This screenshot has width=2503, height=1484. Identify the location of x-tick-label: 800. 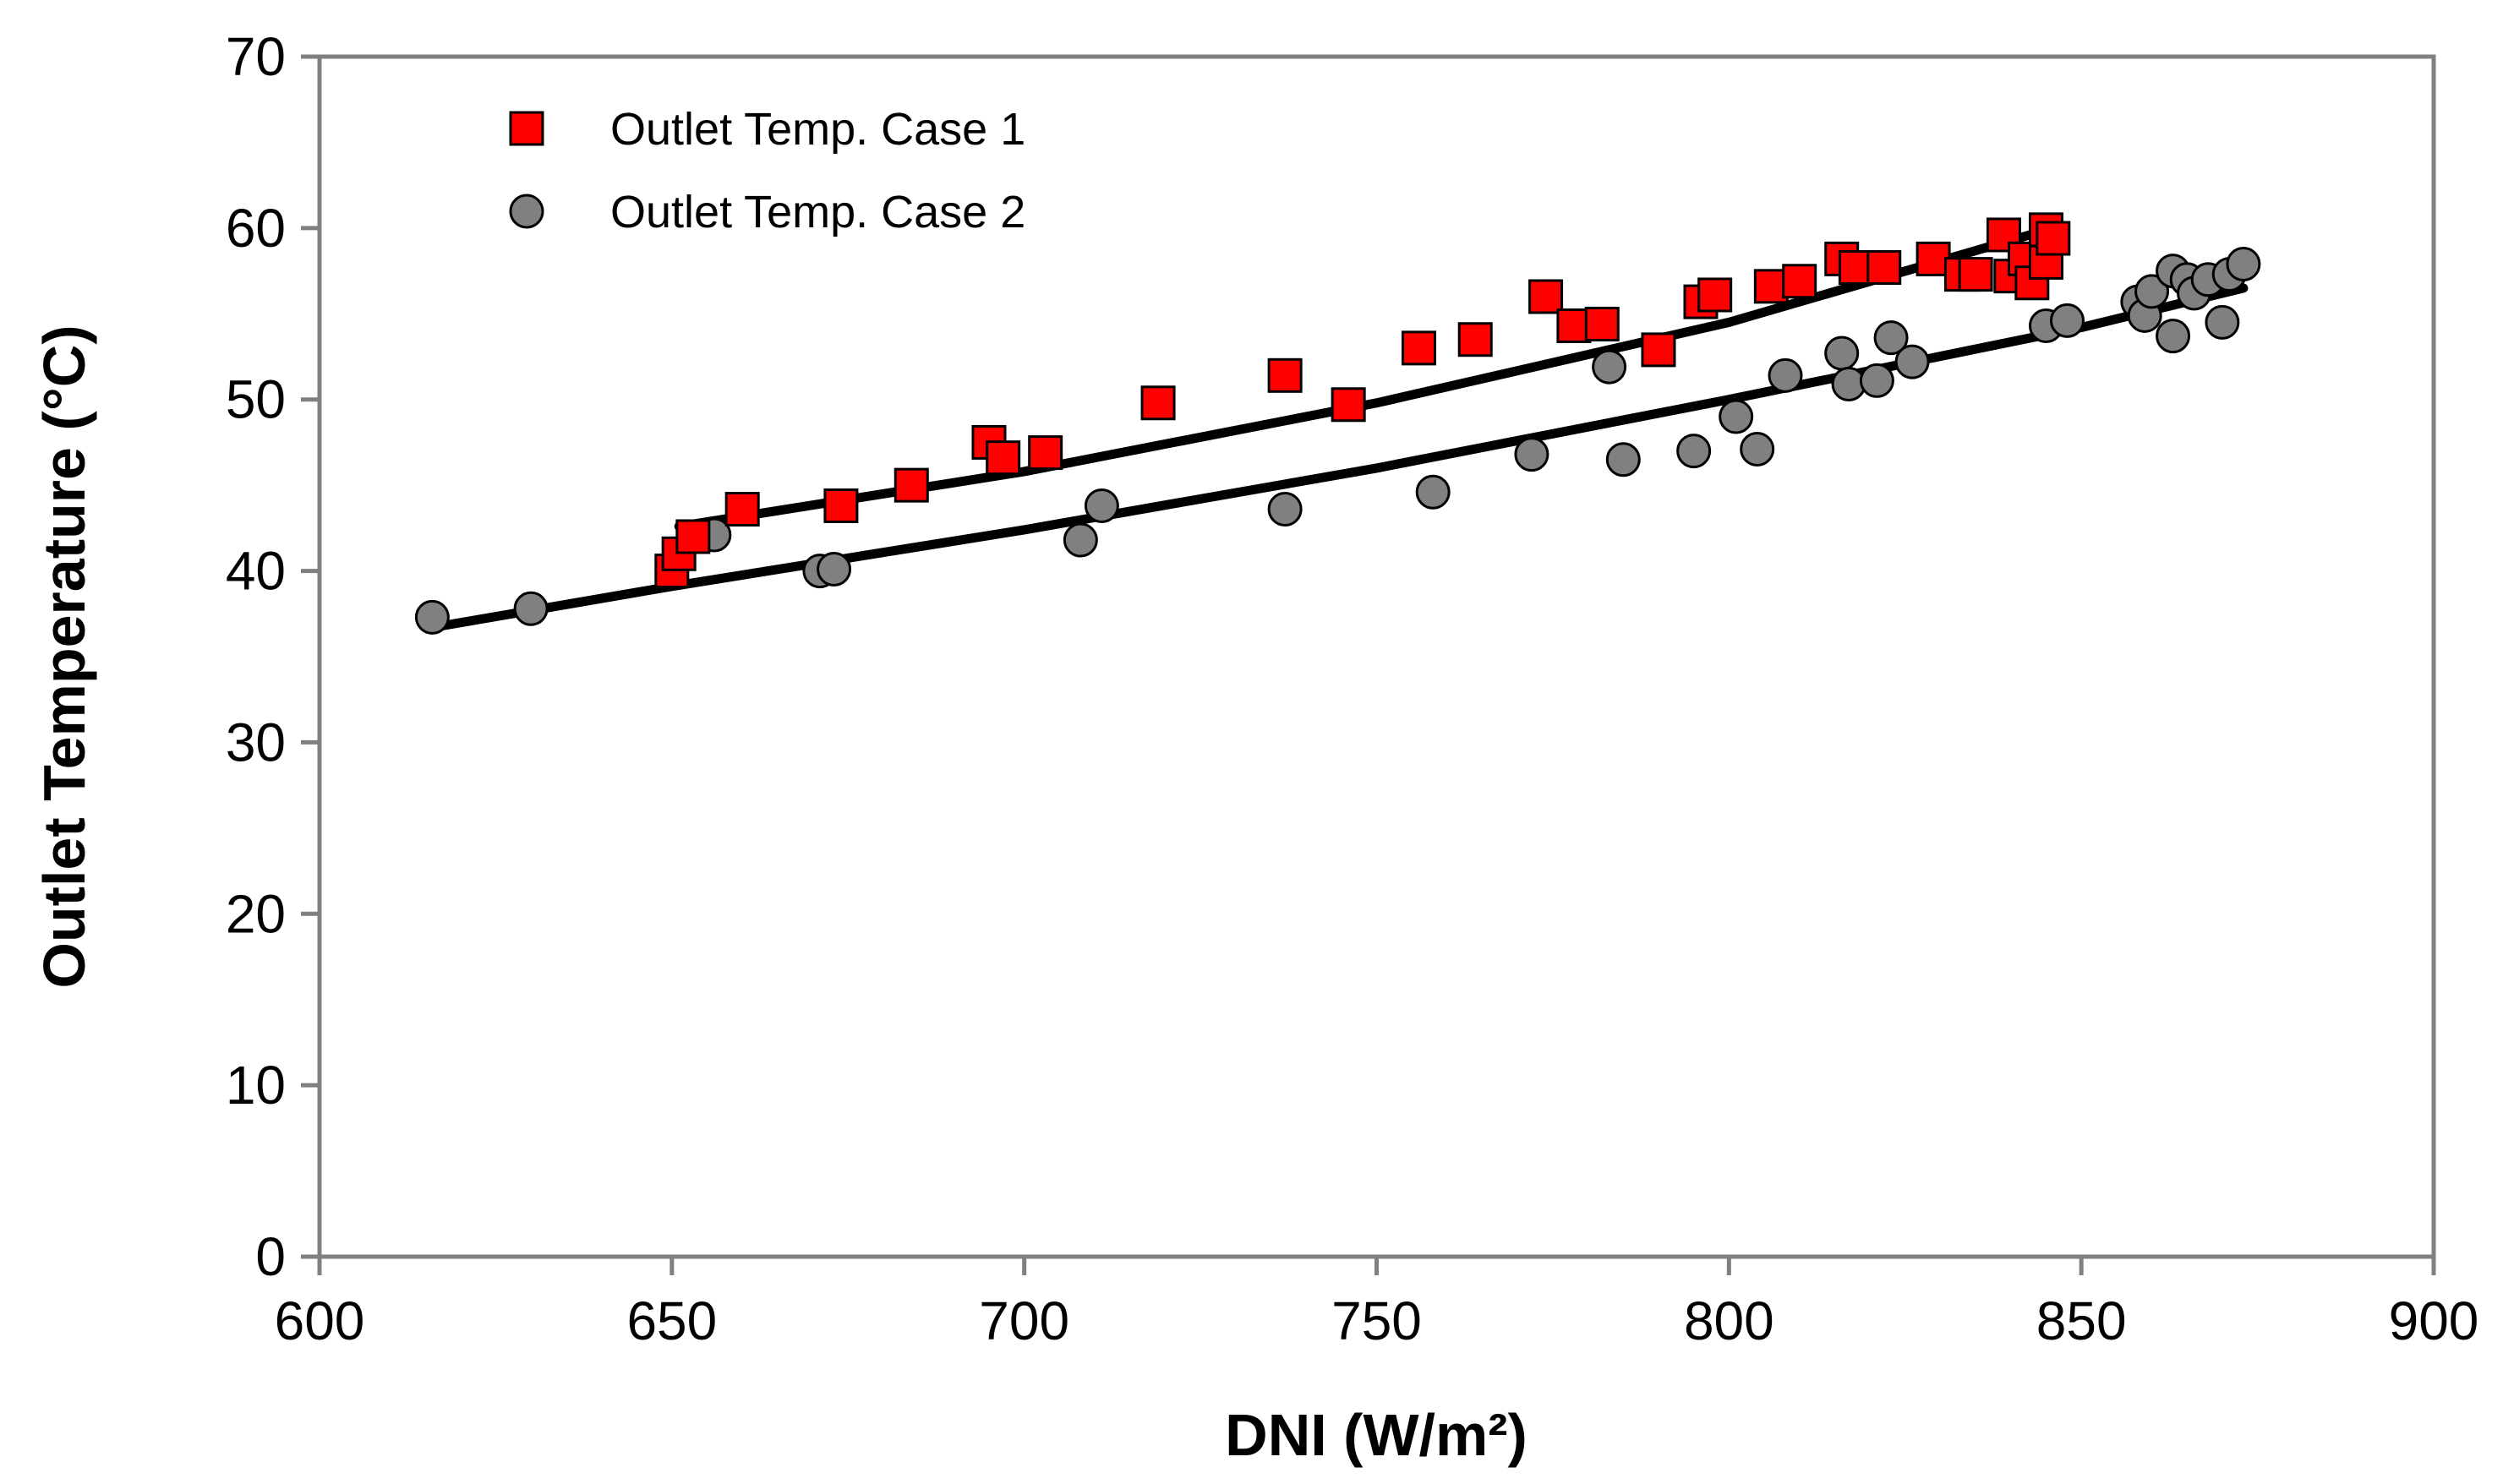
(1729, 1321).